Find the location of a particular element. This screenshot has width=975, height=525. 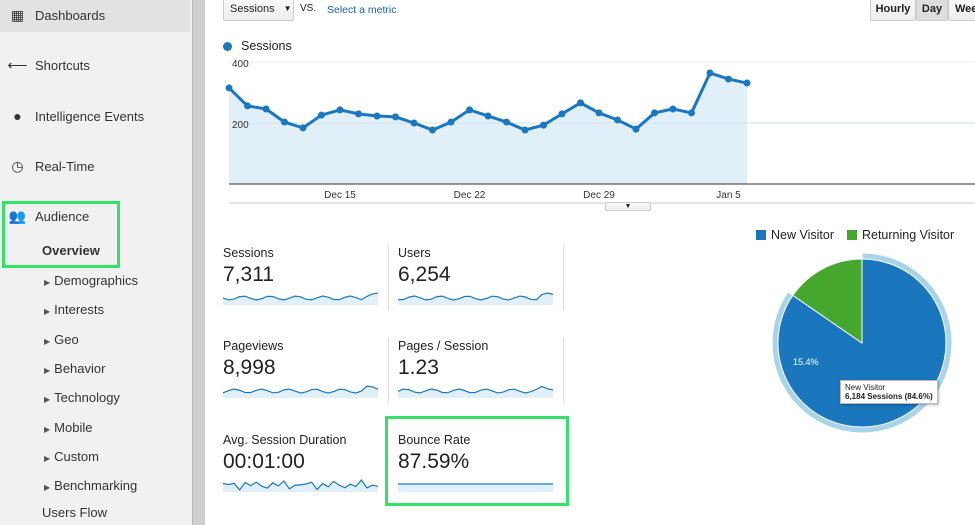

vs-label: VS. is located at coordinates (308, 8).